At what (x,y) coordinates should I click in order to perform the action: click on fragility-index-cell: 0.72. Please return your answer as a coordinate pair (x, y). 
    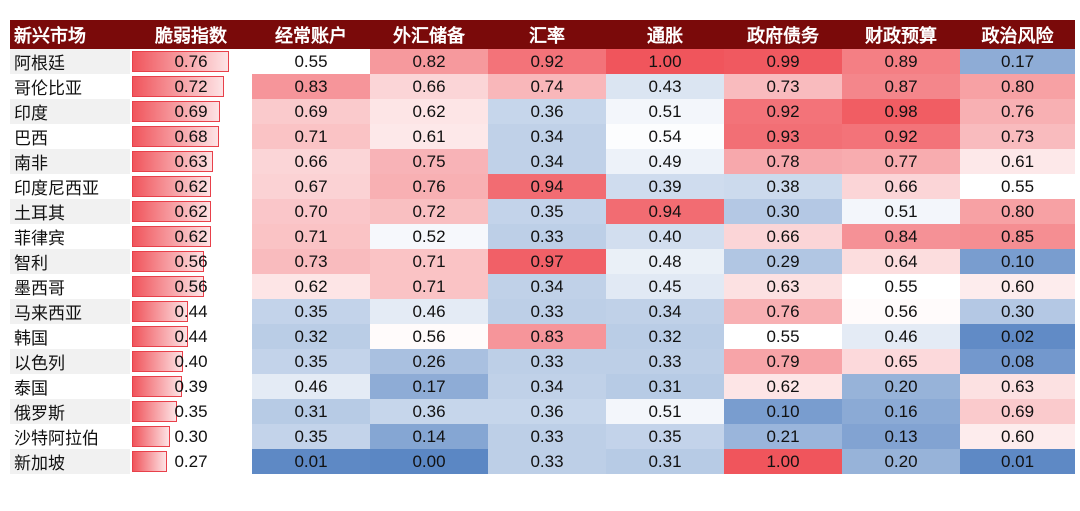
    Looking at the image, I should click on (191, 86).